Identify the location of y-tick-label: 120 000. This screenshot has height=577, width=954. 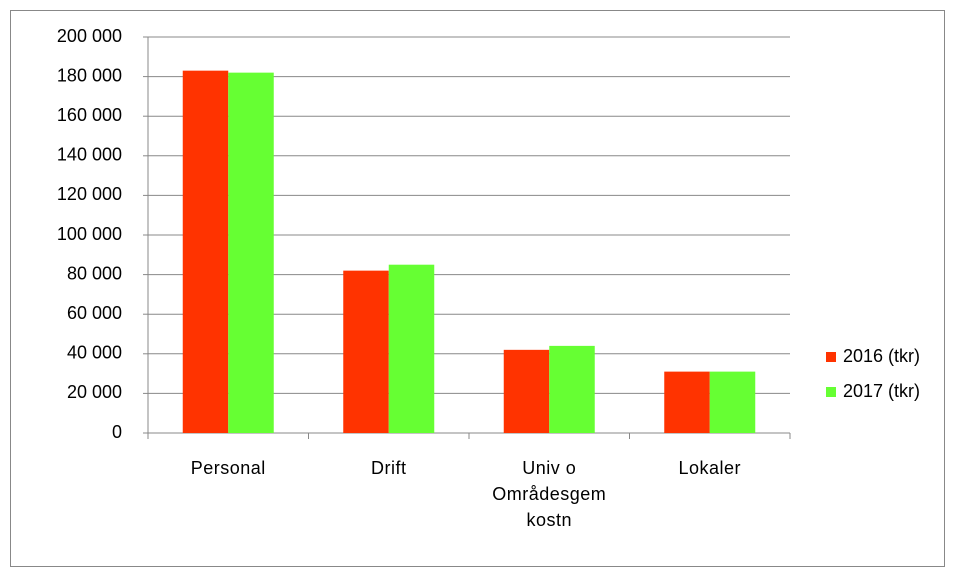
(89, 194).